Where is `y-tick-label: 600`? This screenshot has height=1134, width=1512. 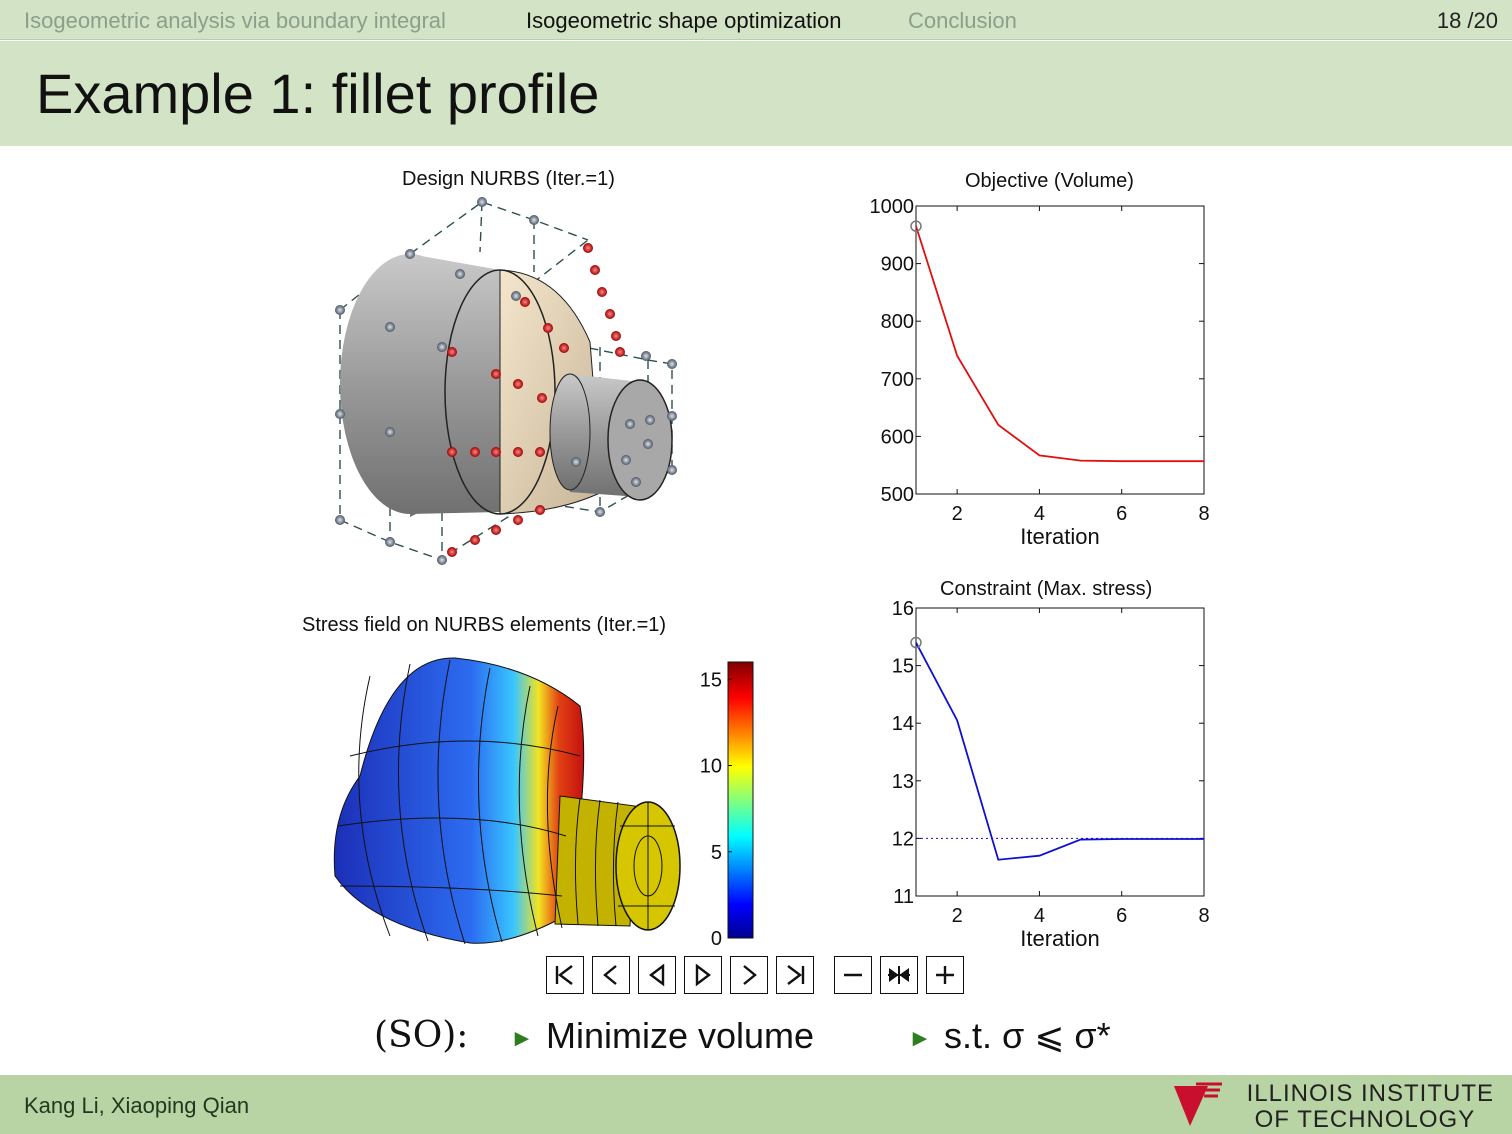 y-tick-label: 600 is located at coordinates (897, 437).